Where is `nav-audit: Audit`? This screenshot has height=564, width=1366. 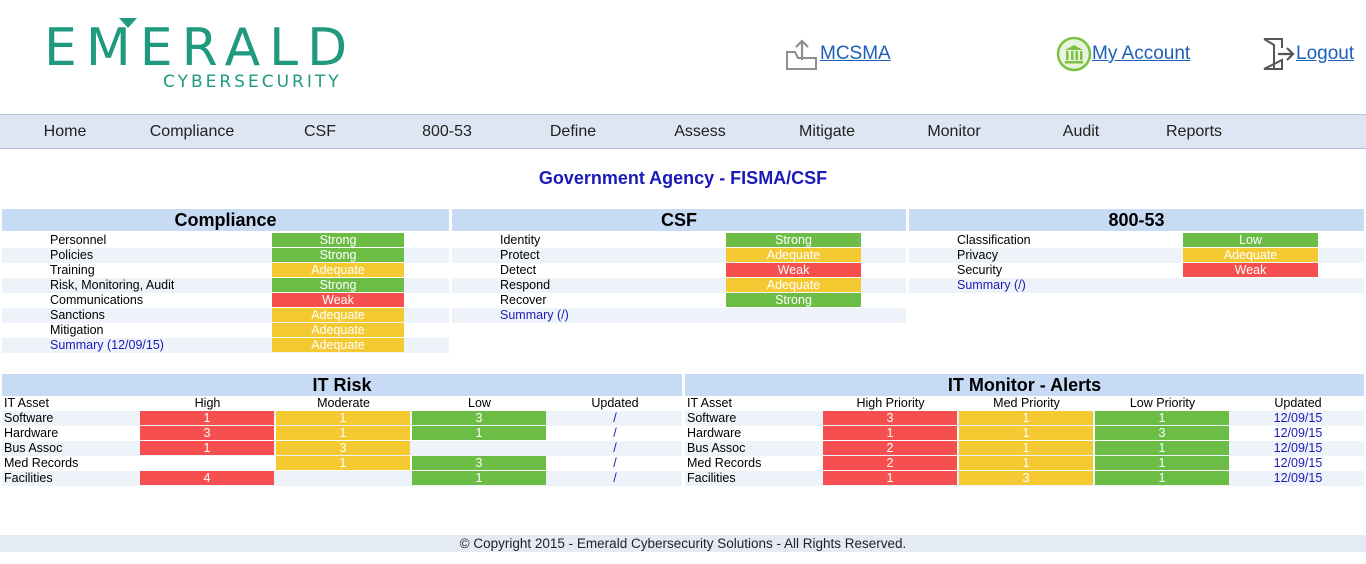
nav-audit: Audit is located at coordinates (1081, 131).